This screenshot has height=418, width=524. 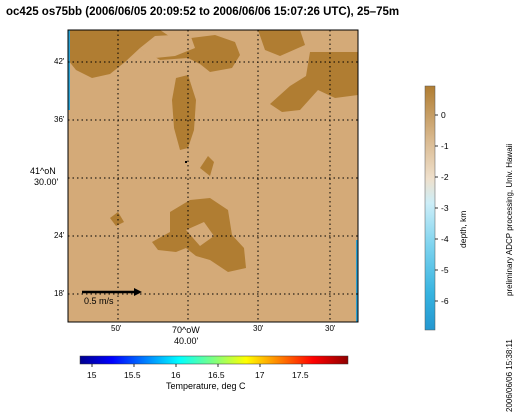 What do you see at coordinates (117, 219) in the screenshot?
I see `knoll-west` at bounding box center [117, 219].